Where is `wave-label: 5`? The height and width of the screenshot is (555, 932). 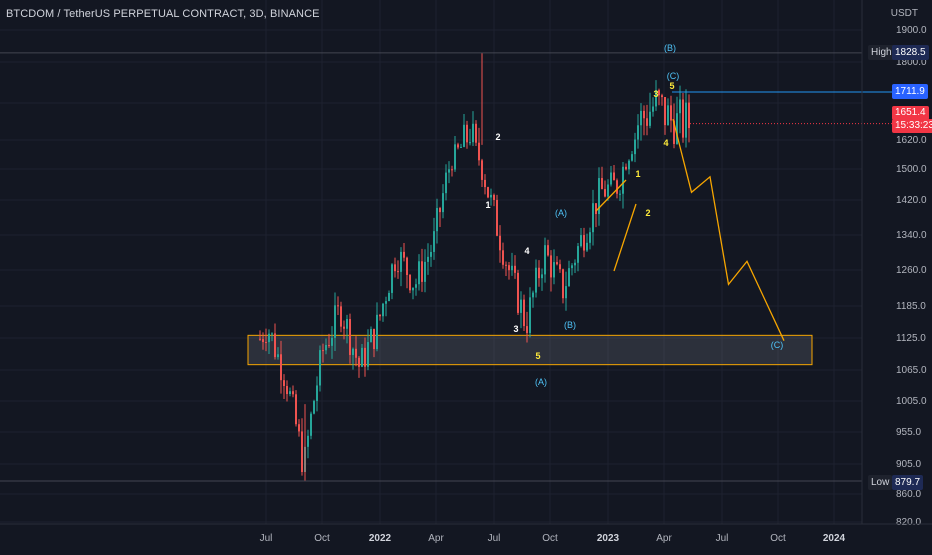
wave-label: 5 is located at coordinates (537, 356).